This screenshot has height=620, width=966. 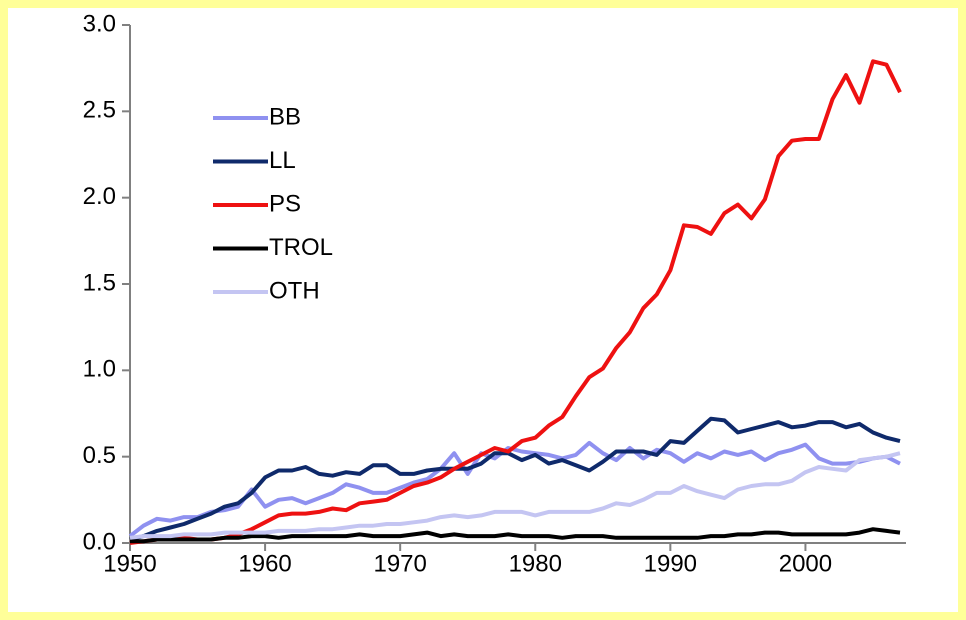 What do you see at coordinates (535, 563) in the screenshot?
I see `x-tick-label: 1980` at bounding box center [535, 563].